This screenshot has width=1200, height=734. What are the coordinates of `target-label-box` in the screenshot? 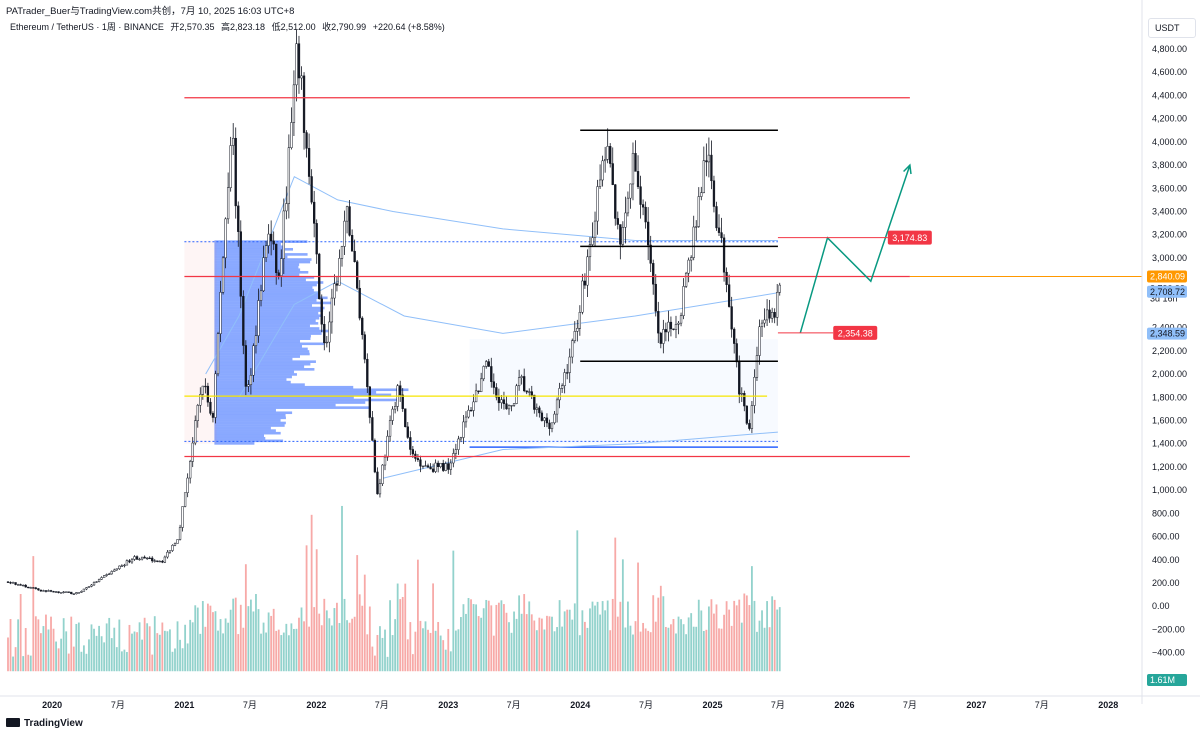 It's located at (909, 237).